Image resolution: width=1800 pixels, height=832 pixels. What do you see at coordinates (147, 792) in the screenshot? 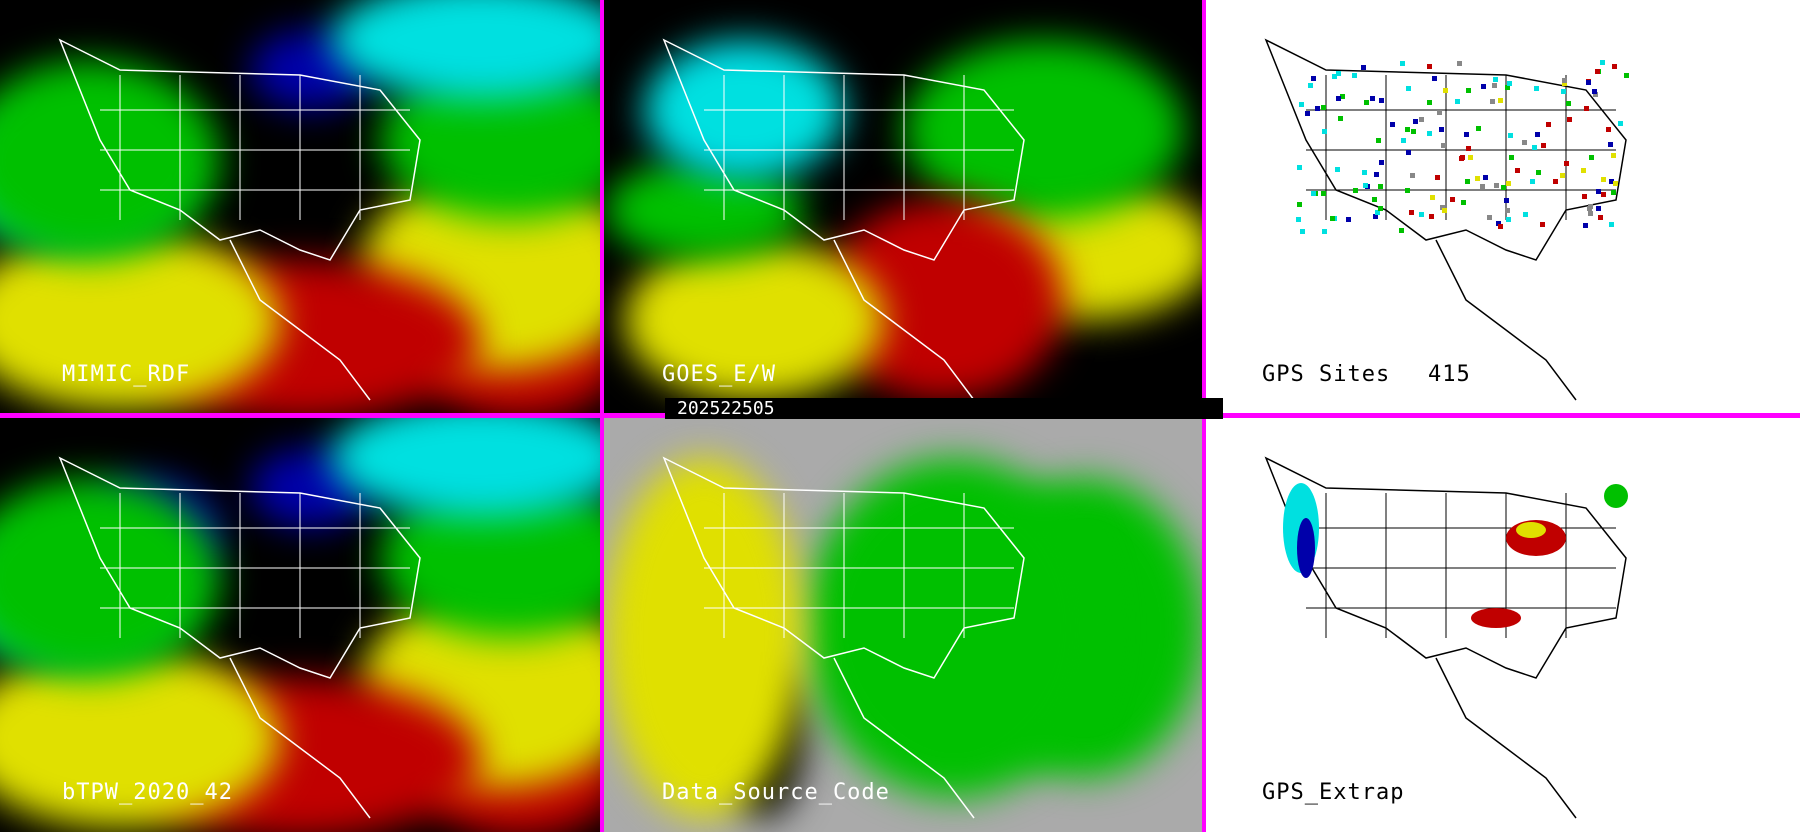
I see `panel-label: bTPW_2020_42` at bounding box center [147, 792].